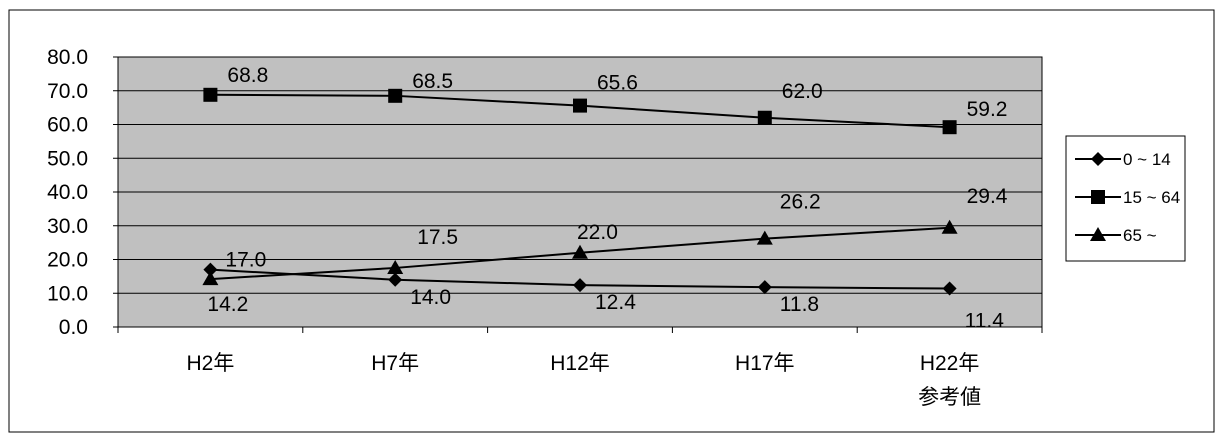 The height and width of the screenshot is (434, 1218). Describe the element at coordinates (799, 304) in the screenshot. I see `data-label: 11.8` at that location.